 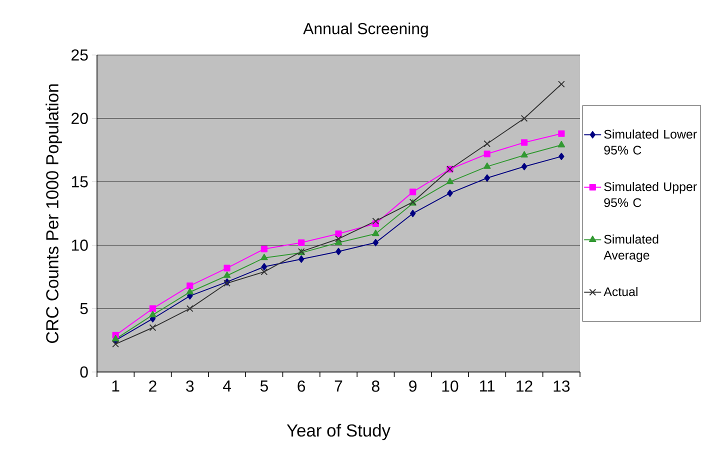 I want to click on x-tick-label: 3, so click(x=190, y=386).